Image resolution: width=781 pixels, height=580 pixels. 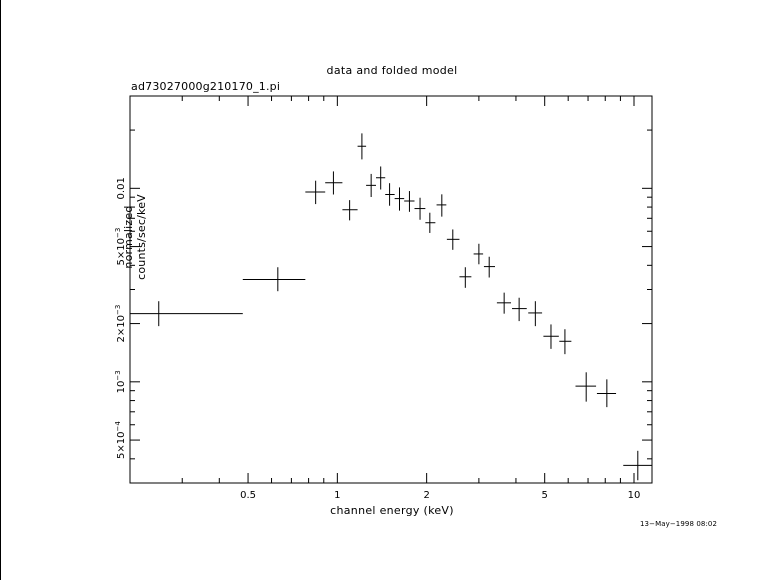 I want to click on y-tick-label: 10−3, so click(x=120, y=381).